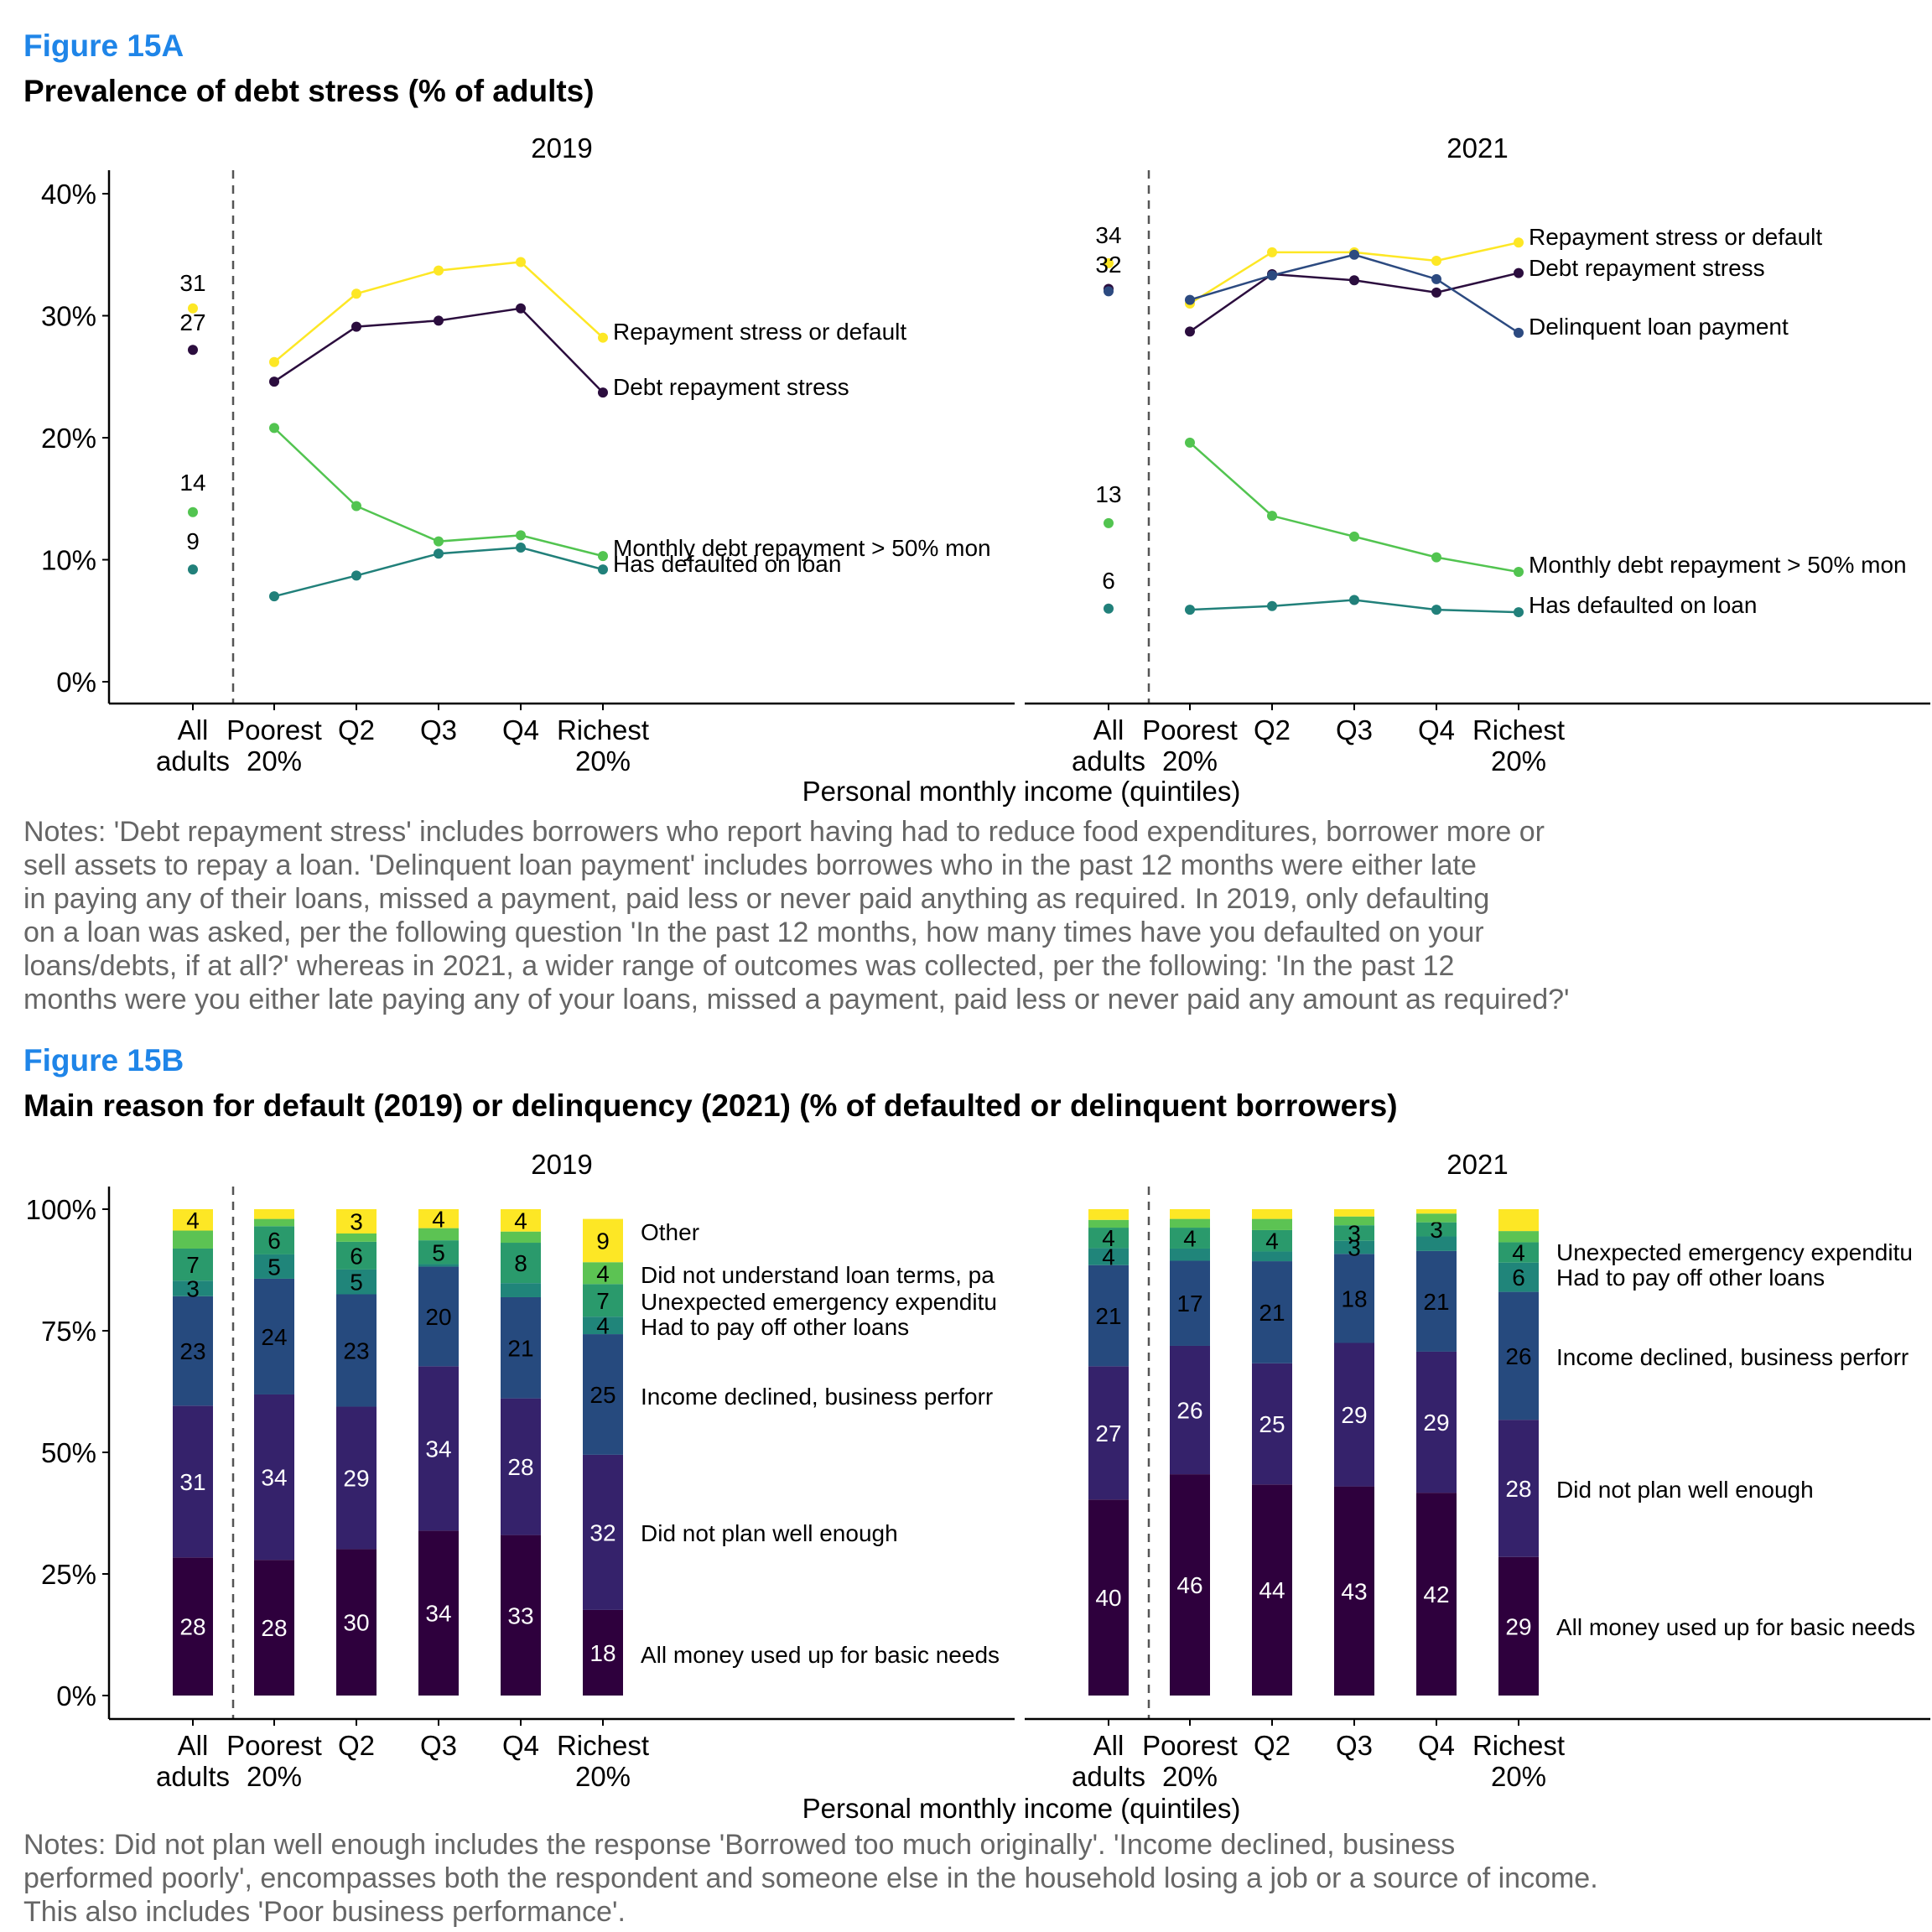  I want to click on series-line-monthly-debt-repayment-50-mon, so click(1354, 507).